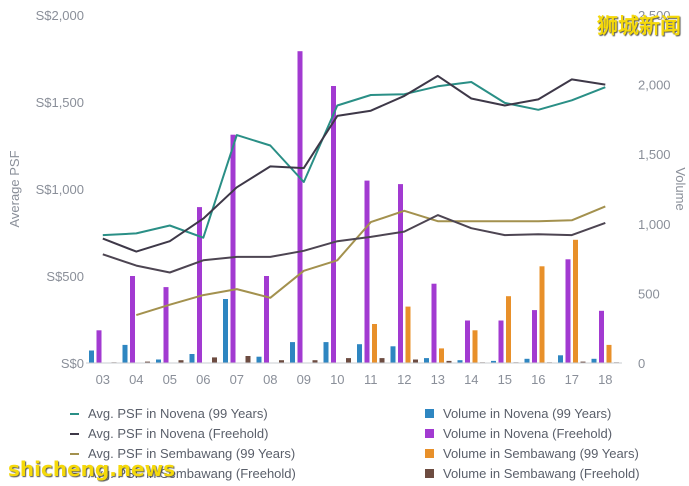  I want to click on y-tick-label: S$0, so click(72, 363).